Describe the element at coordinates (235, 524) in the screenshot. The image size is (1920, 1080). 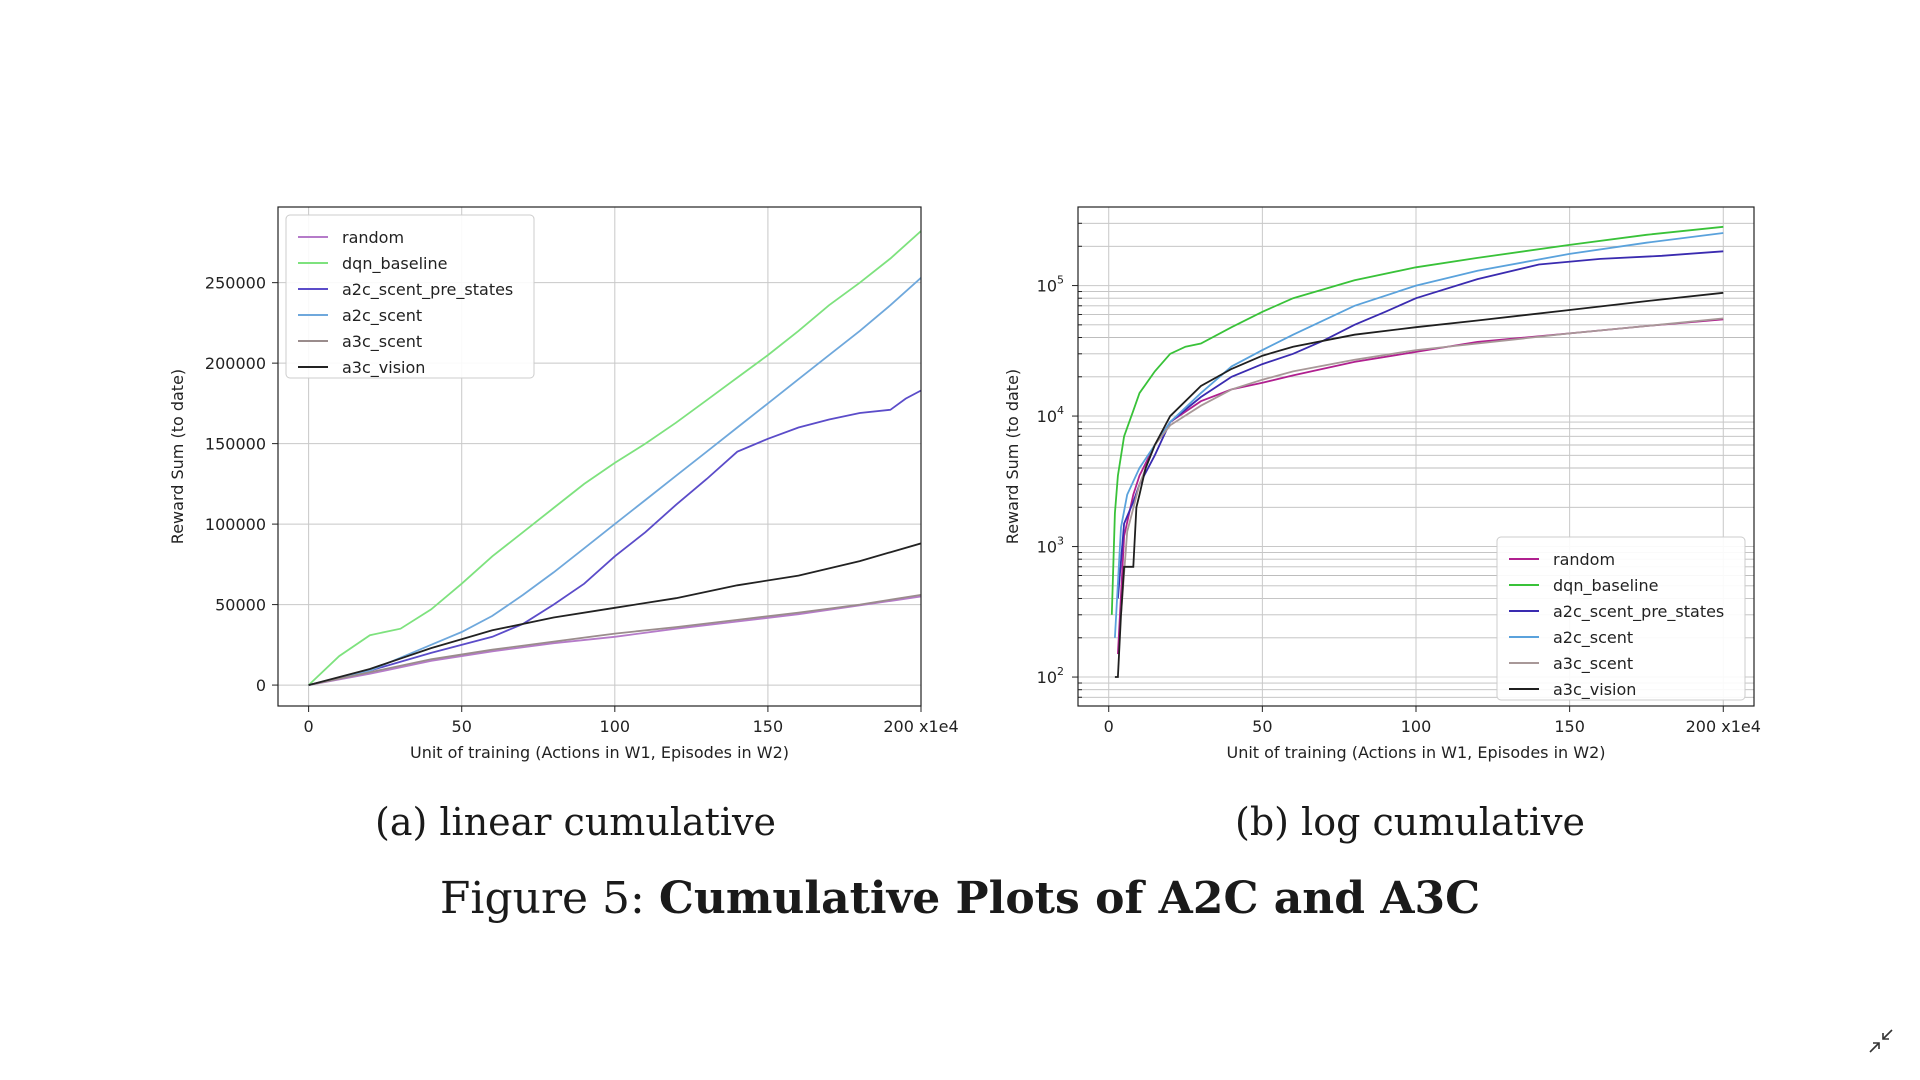
I see `y-tick-label: 100000` at that location.